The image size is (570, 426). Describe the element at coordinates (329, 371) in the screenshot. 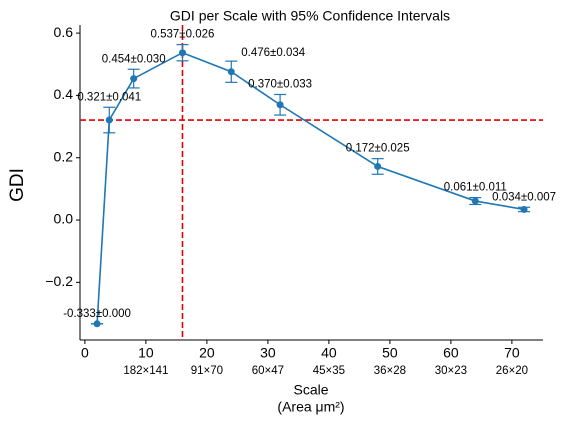

I see `area-tick-label: 45×35` at that location.